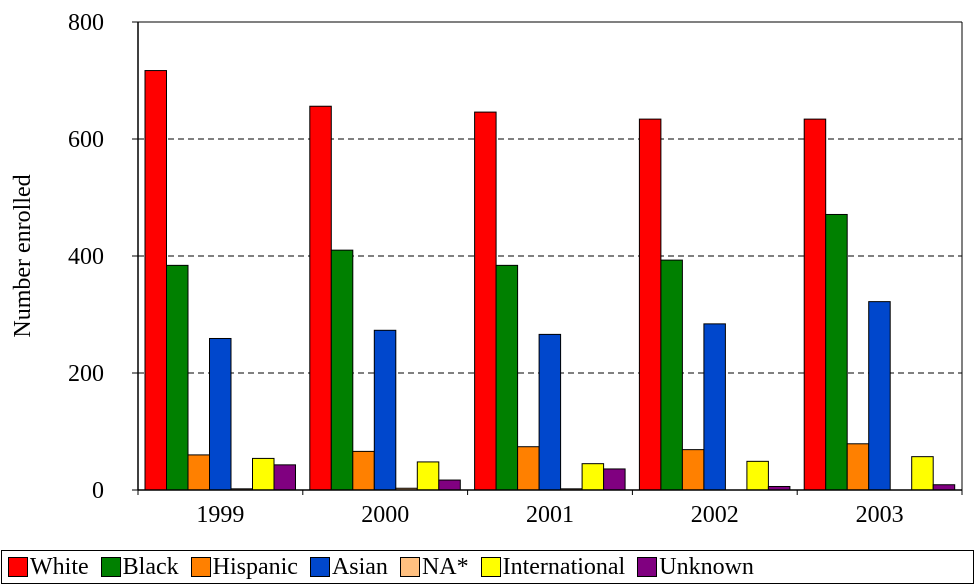 This screenshot has width=977, height=587. I want to click on x-tick-label: 1999, so click(220, 515).